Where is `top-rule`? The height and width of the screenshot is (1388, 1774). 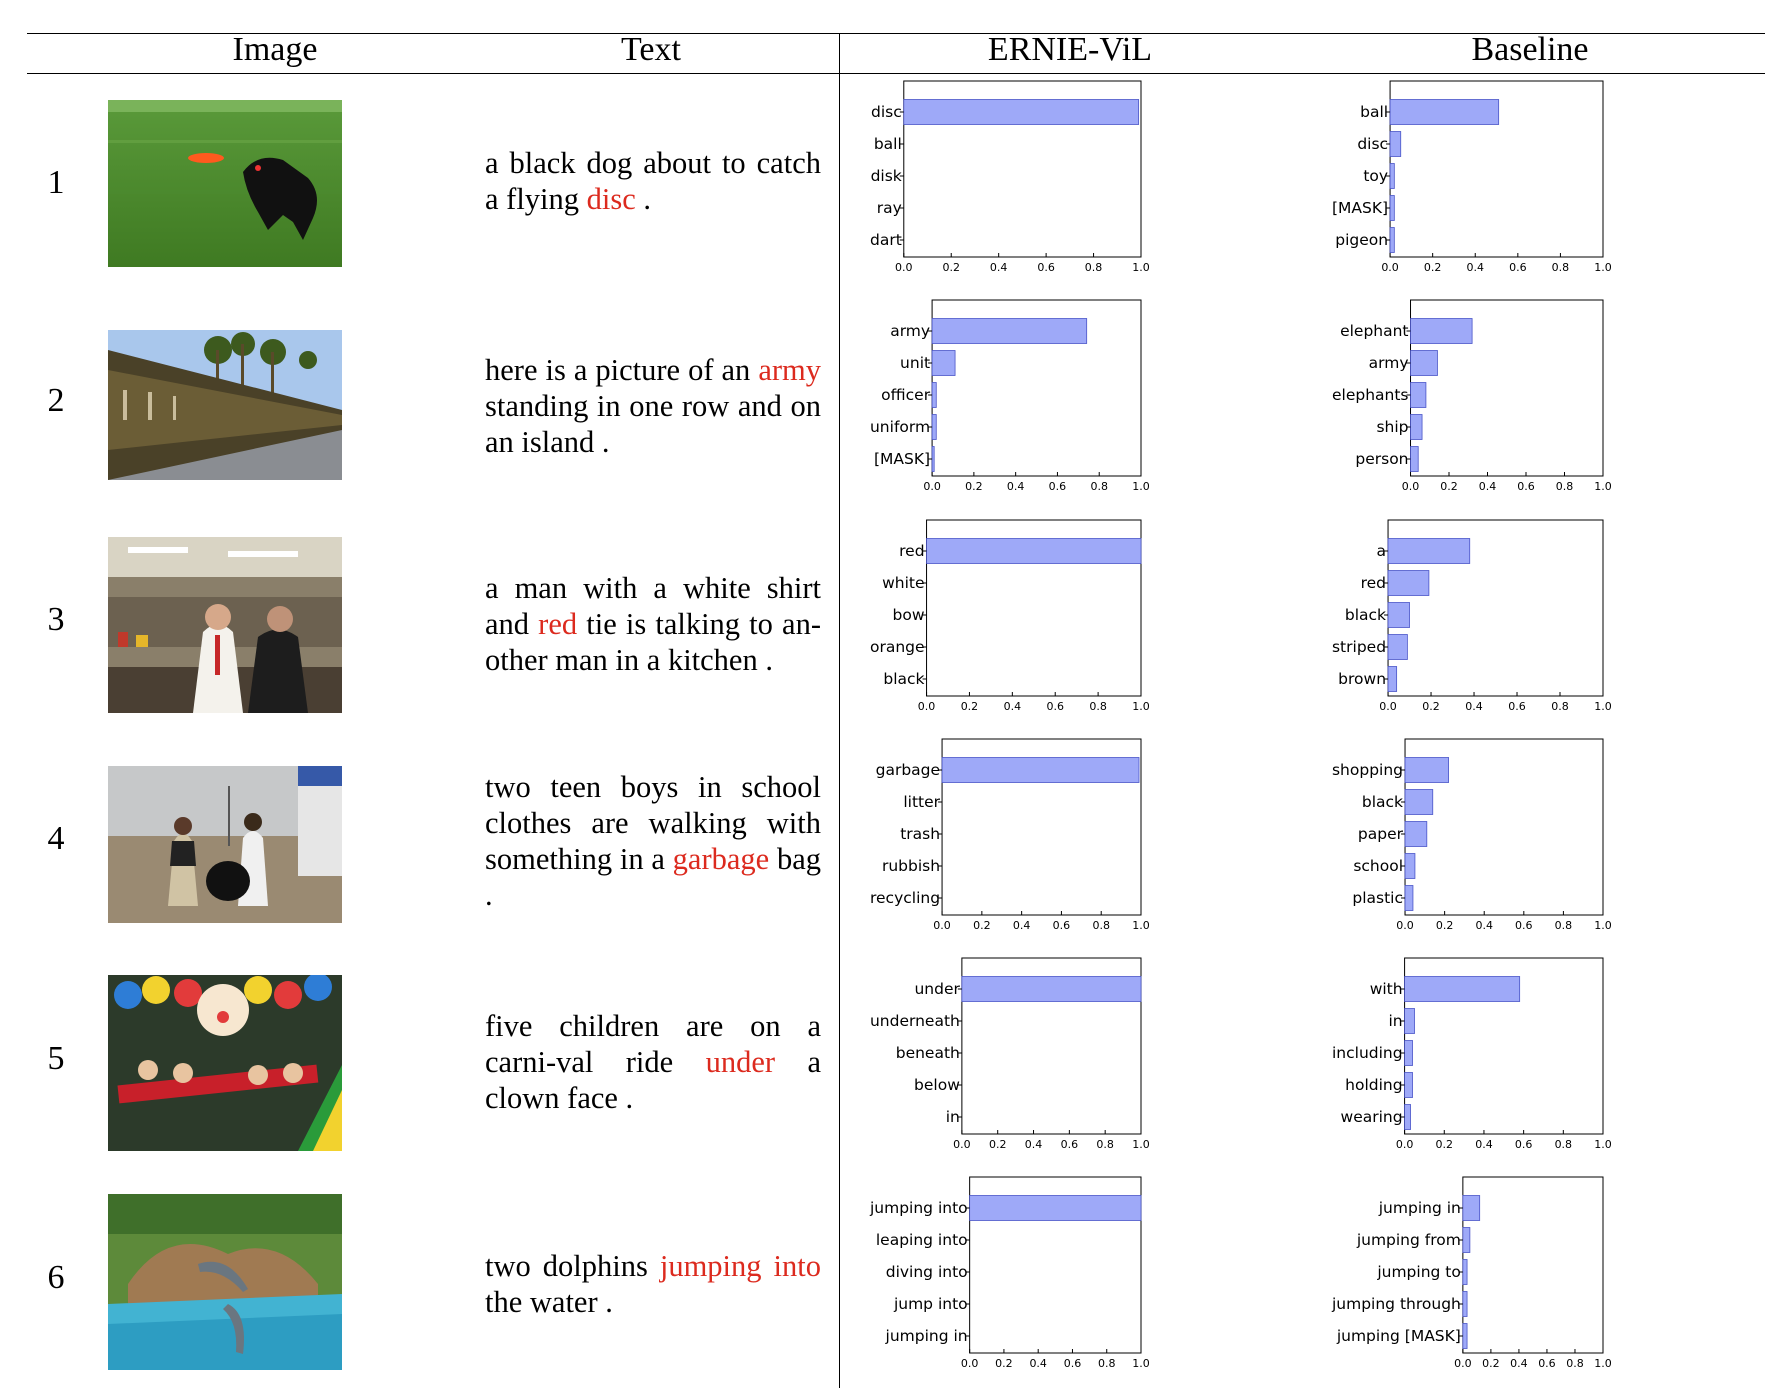
top-rule is located at coordinates (896, 33).